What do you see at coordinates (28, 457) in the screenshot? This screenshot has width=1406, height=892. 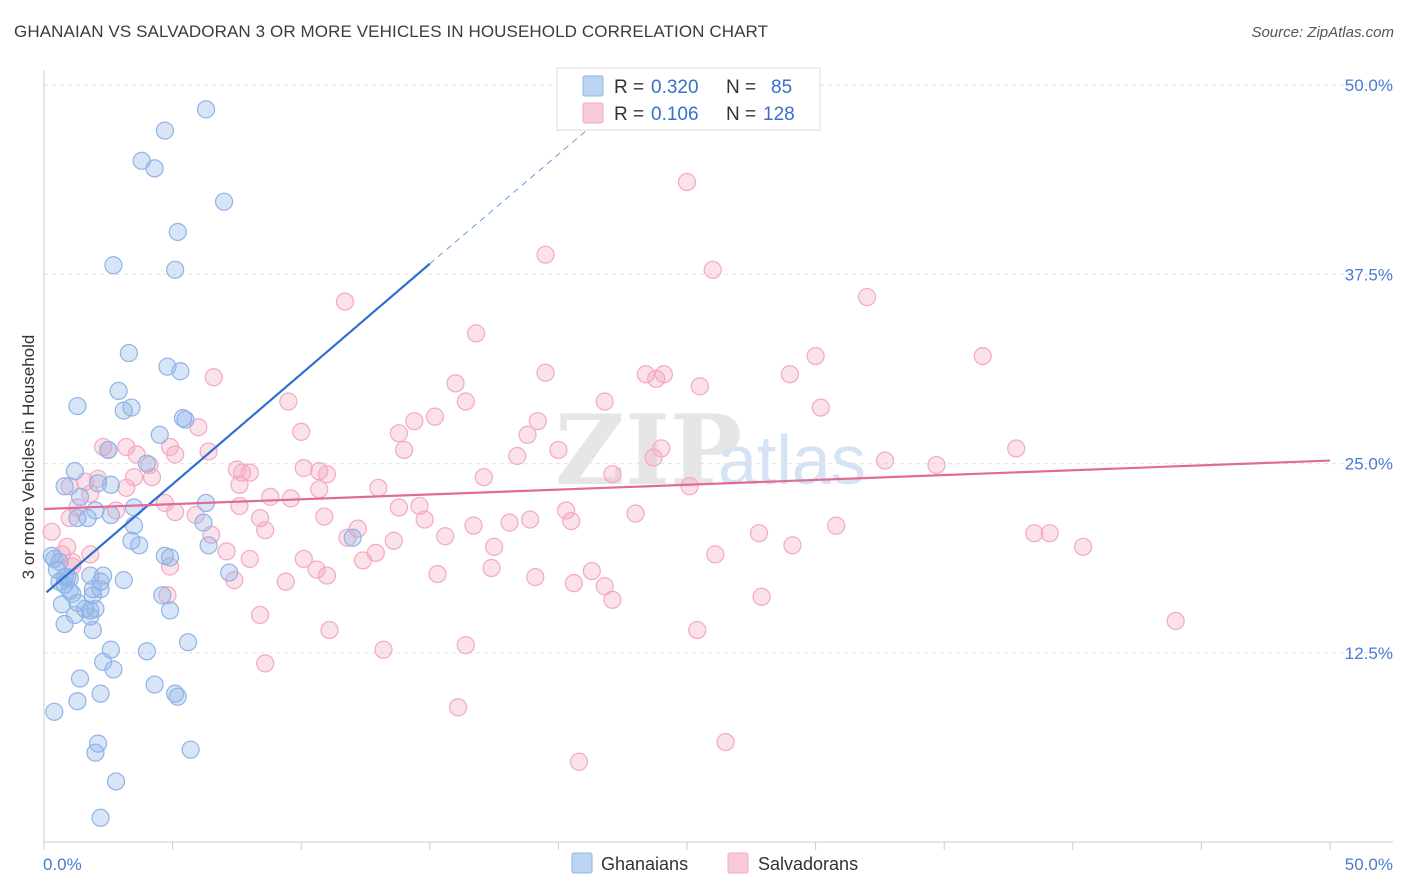 I see `y-axis-title: 3 or more Vehicles in Household` at bounding box center [28, 457].